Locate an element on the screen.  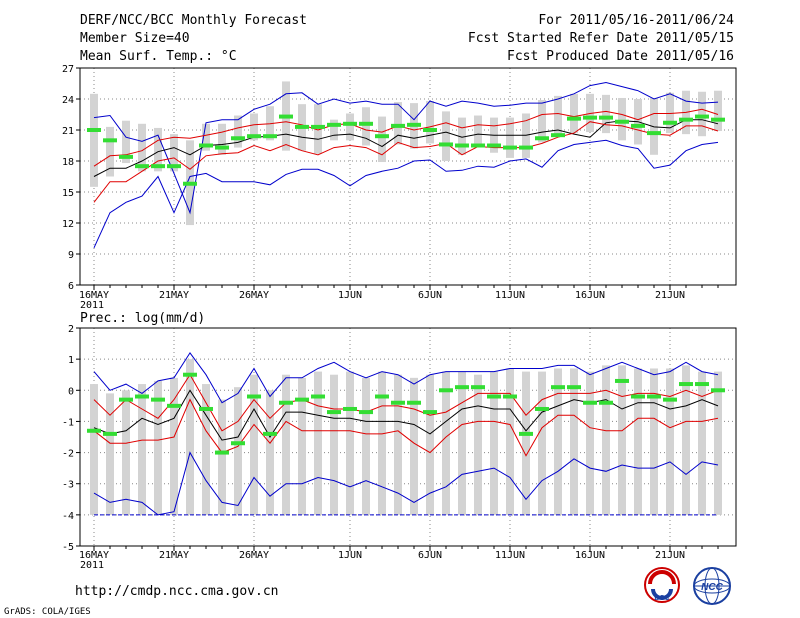
y-tick-label: 9 is located at coordinates (71, 255).